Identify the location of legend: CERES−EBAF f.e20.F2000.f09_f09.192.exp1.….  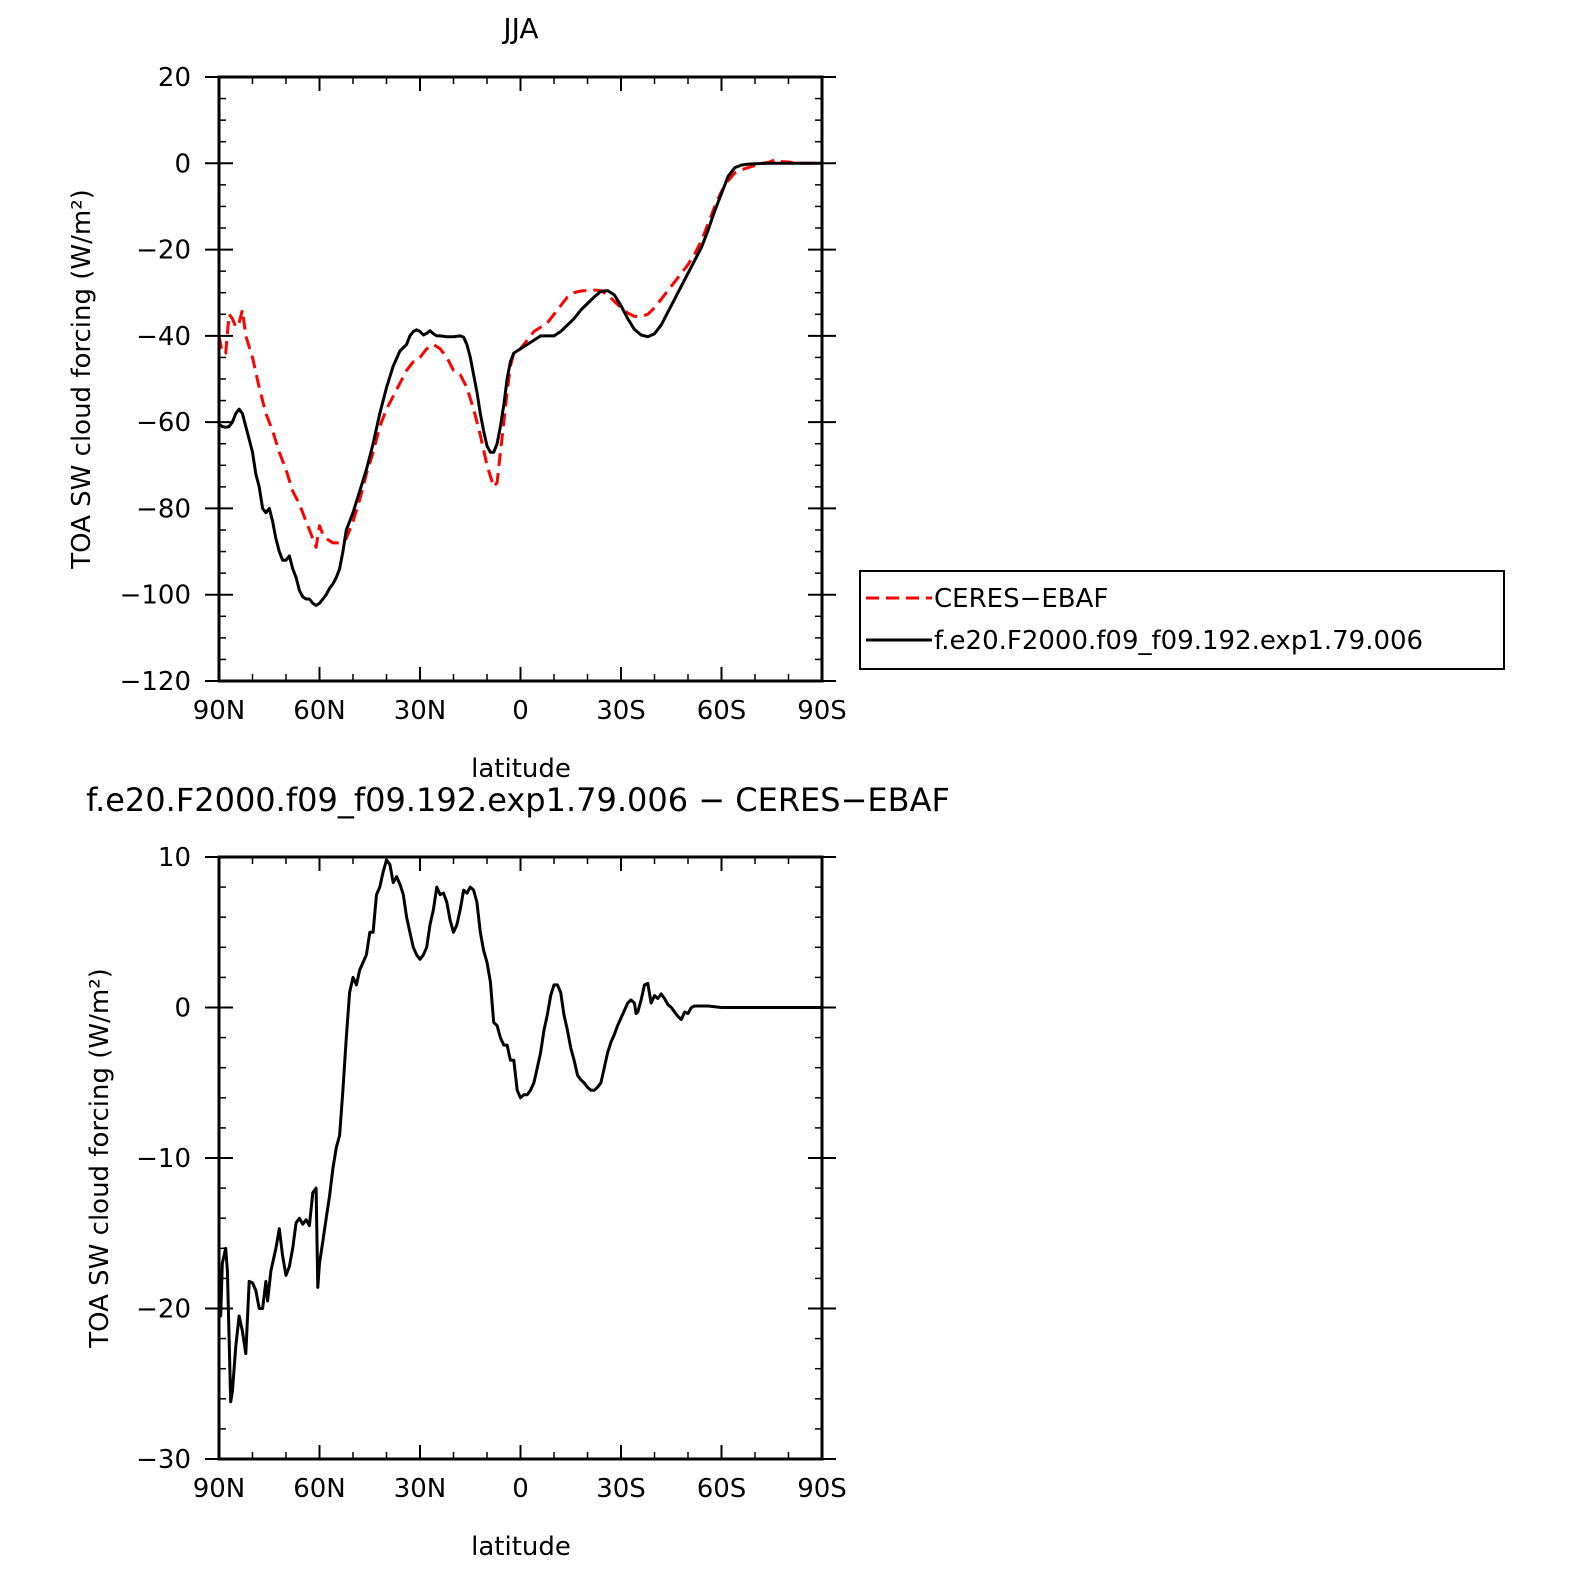
(1182, 620).